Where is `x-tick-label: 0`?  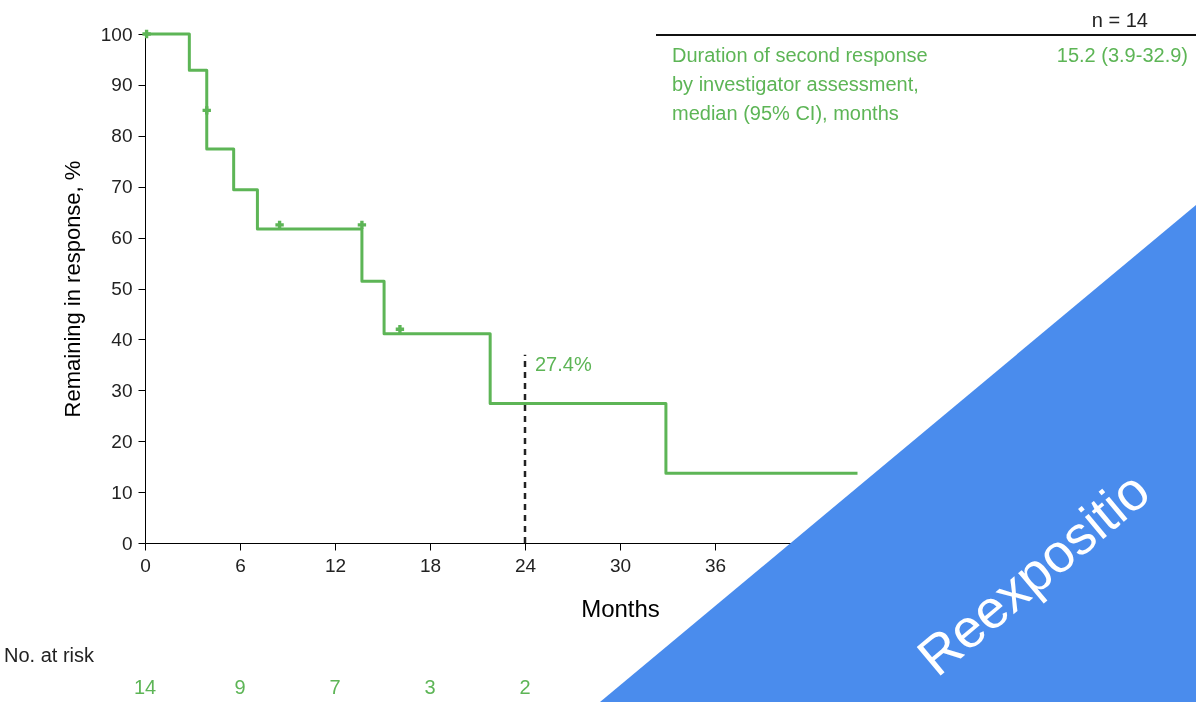
x-tick-label: 0 is located at coordinates (145, 565).